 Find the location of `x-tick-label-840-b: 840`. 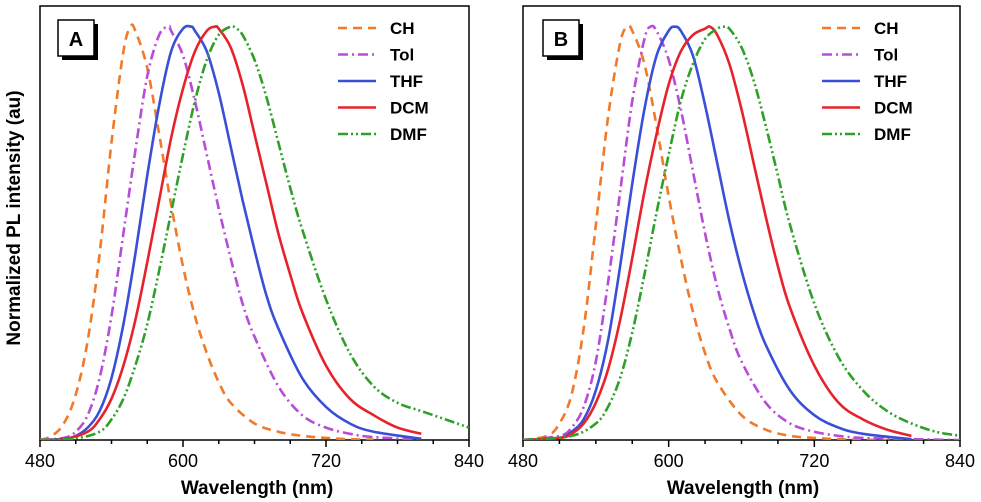

x-tick-label-840-b: 840 is located at coordinates (960, 461).